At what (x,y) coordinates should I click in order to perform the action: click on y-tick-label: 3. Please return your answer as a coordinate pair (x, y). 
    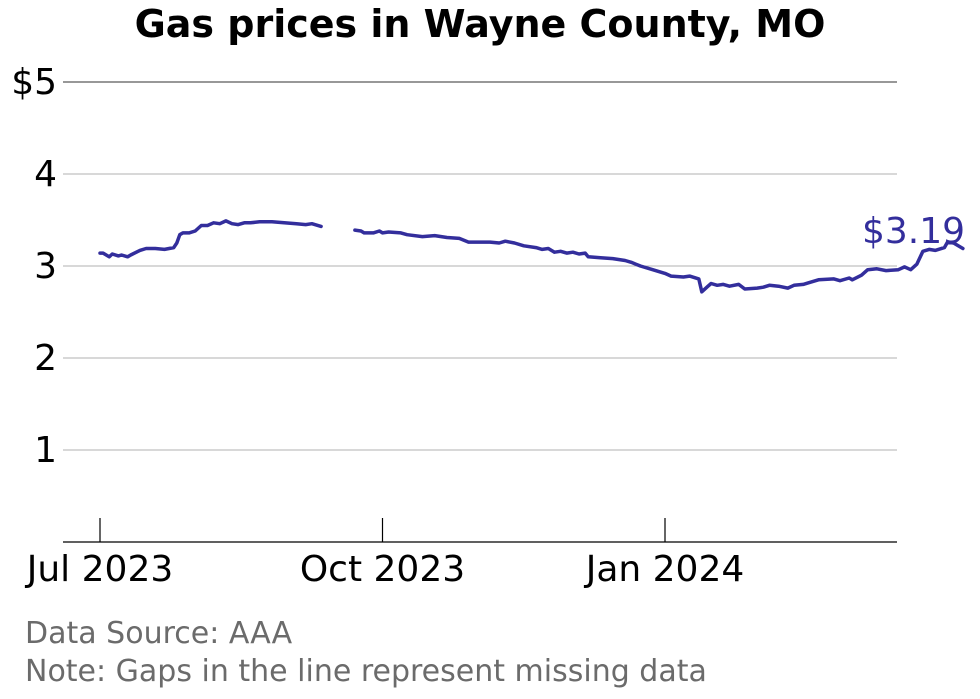
    Looking at the image, I should click on (45, 266).